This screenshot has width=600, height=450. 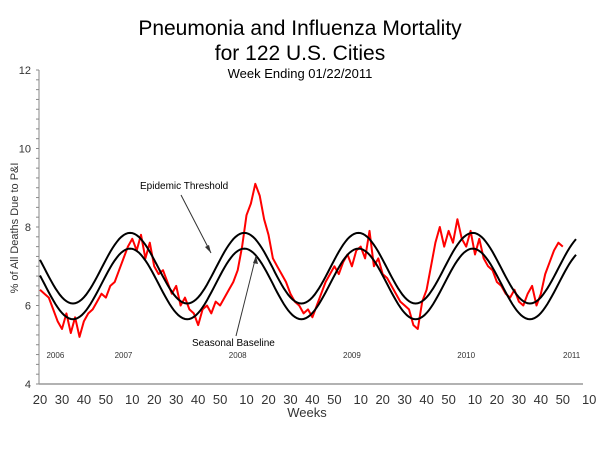 I want to click on y-tick-label: 8, so click(x=28, y=228).